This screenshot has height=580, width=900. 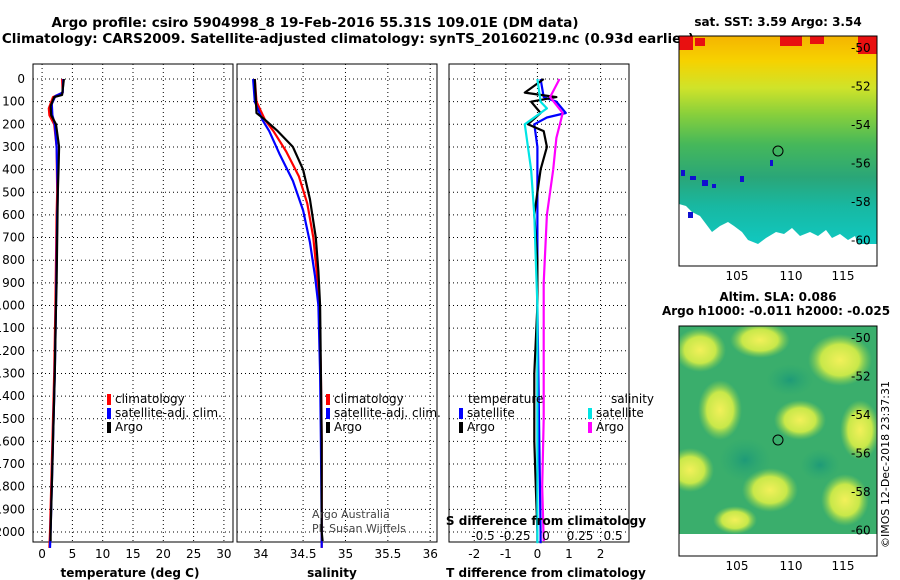 I want to click on map-lon-label: 110, so click(x=791, y=276).